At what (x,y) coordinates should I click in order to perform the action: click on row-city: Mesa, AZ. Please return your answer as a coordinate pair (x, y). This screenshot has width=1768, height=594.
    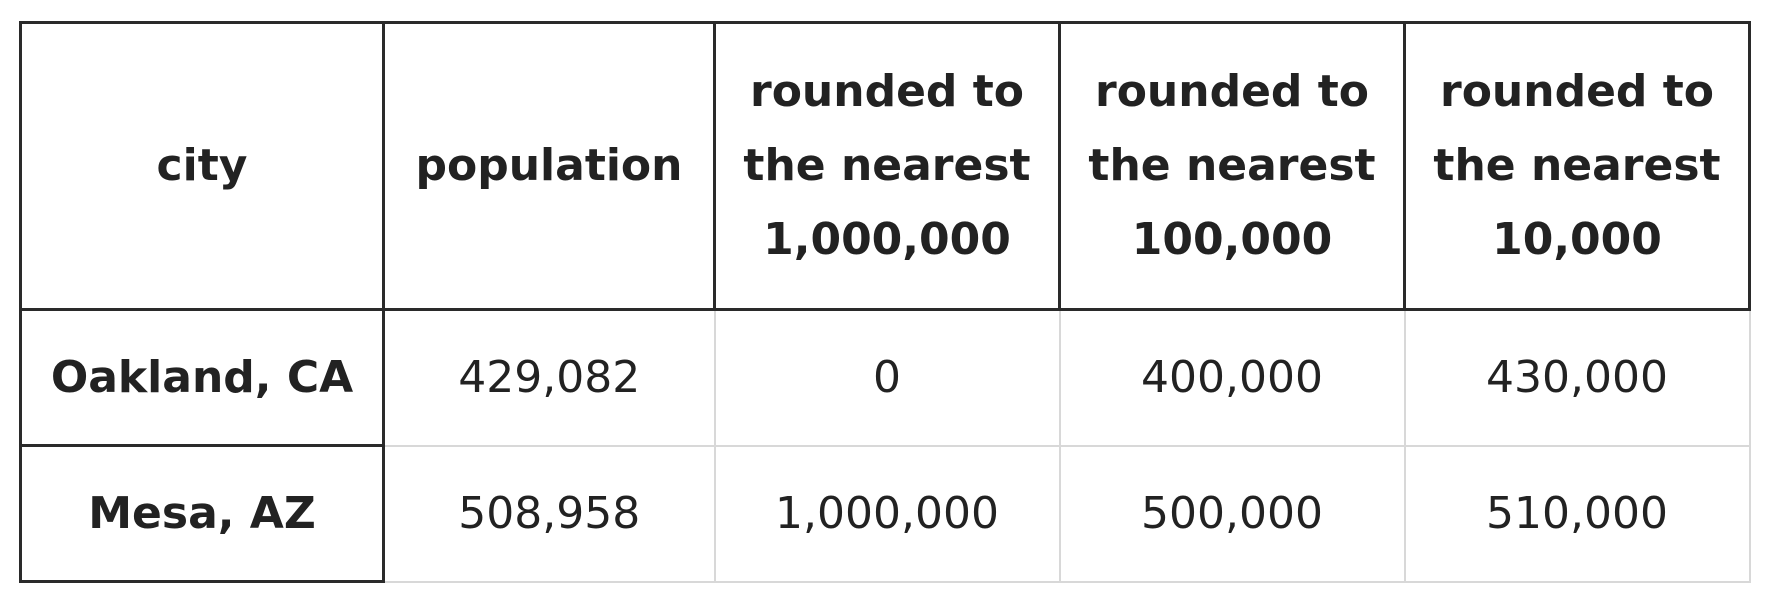
    Looking at the image, I should click on (202, 513).